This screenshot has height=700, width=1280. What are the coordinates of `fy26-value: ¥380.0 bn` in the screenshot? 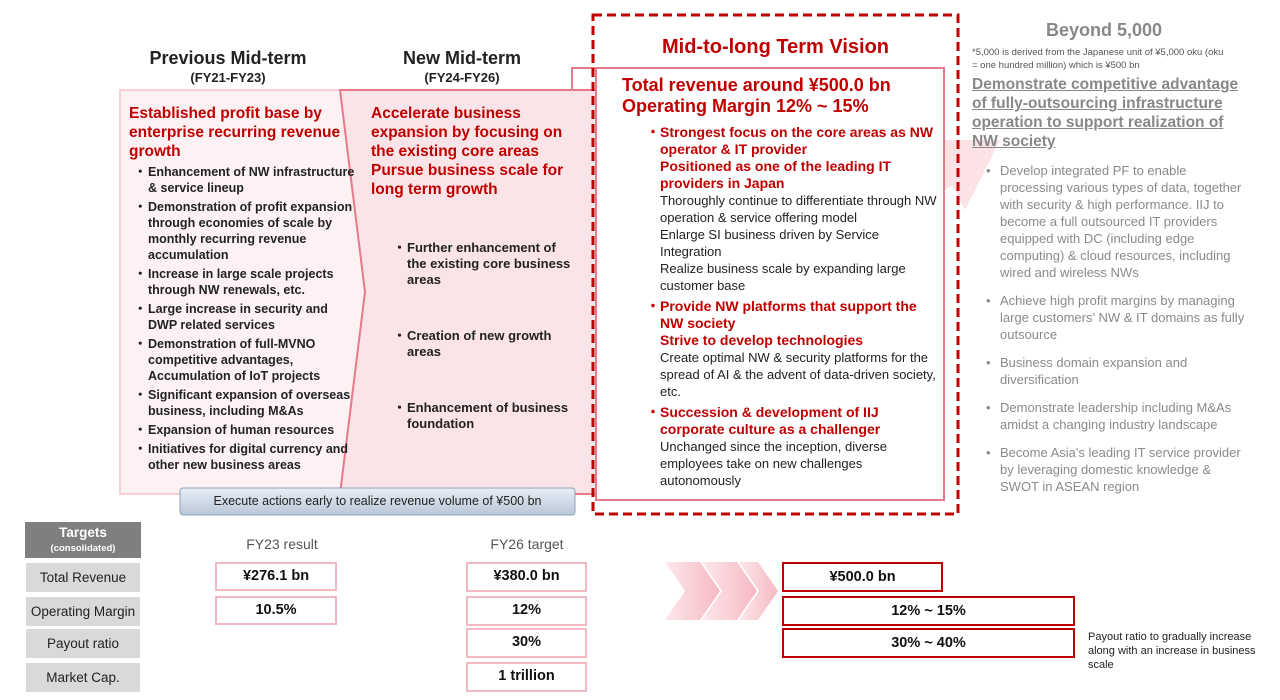 It's located at (526, 577).